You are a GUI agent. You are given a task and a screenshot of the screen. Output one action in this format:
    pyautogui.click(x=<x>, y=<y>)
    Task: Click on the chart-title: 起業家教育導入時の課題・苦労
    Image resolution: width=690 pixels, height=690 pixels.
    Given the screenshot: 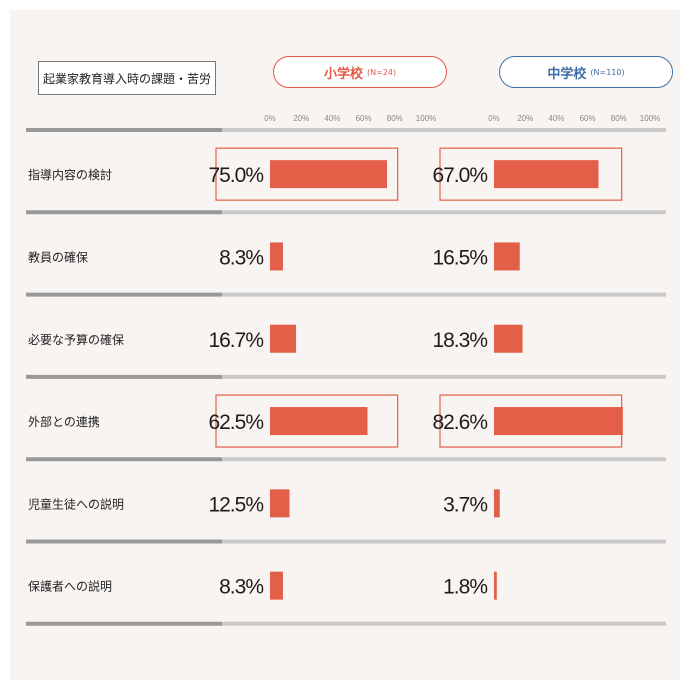 What is the action you would take?
    pyautogui.click(x=127, y=78)
    